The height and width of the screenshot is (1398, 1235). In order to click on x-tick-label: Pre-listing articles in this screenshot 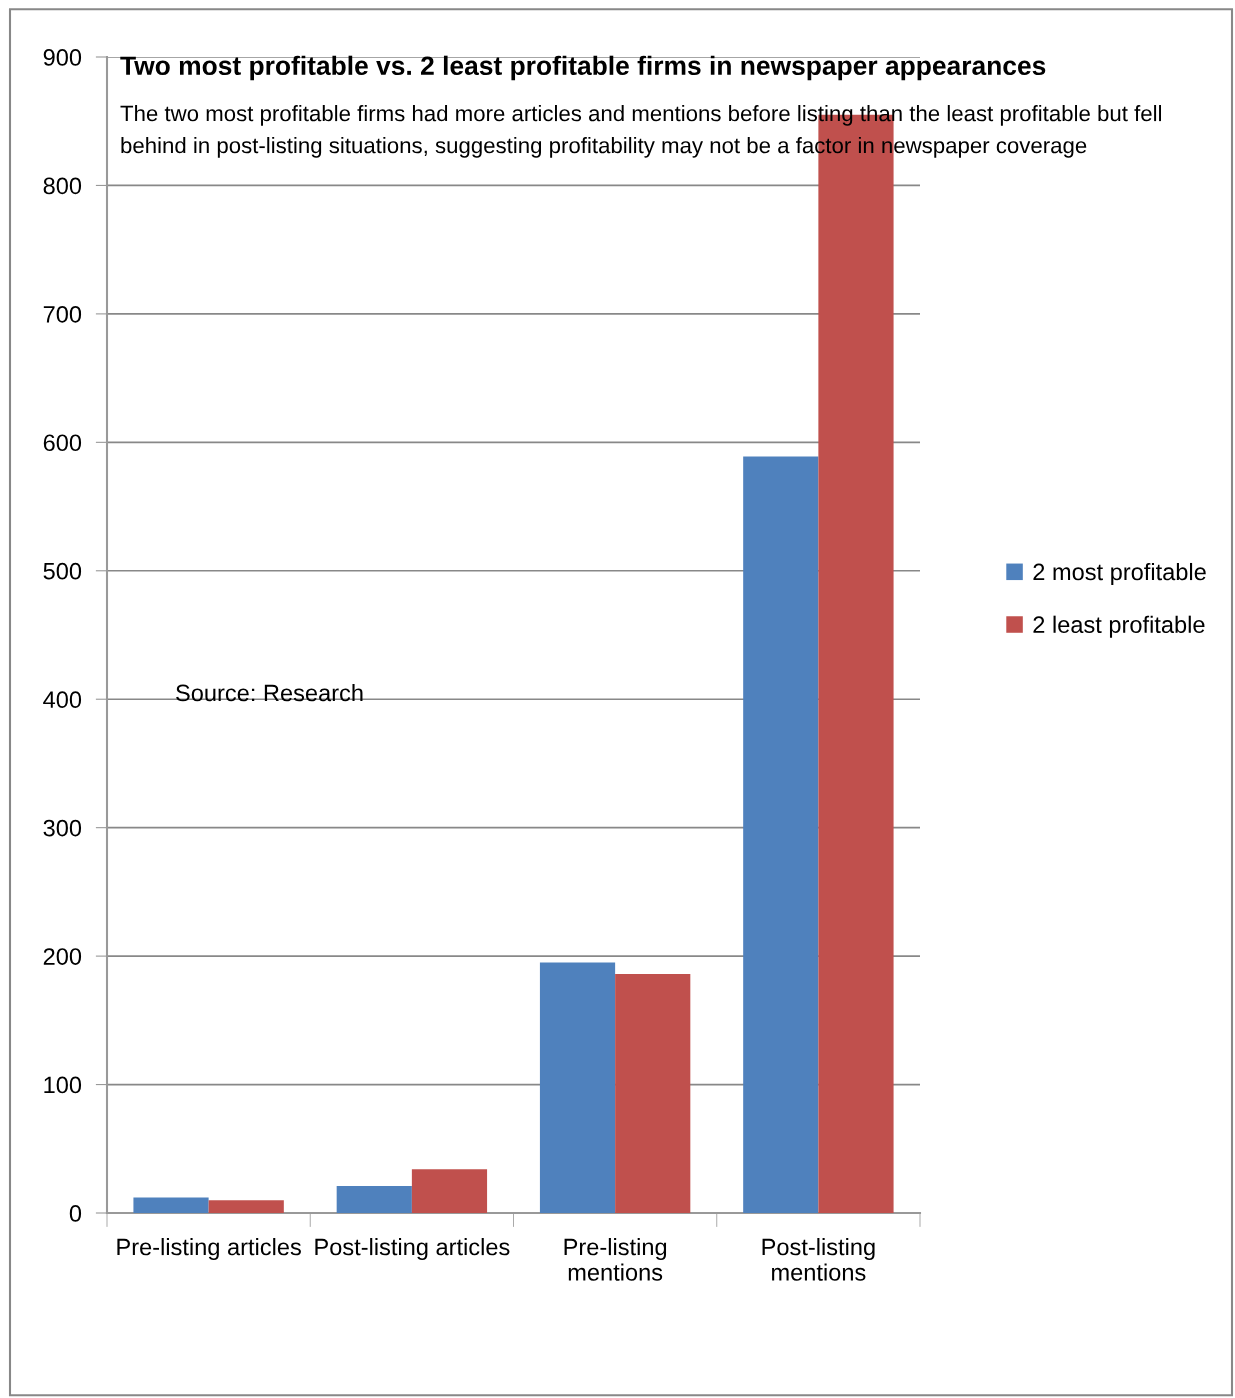, I will do `click(209, 1249)`.